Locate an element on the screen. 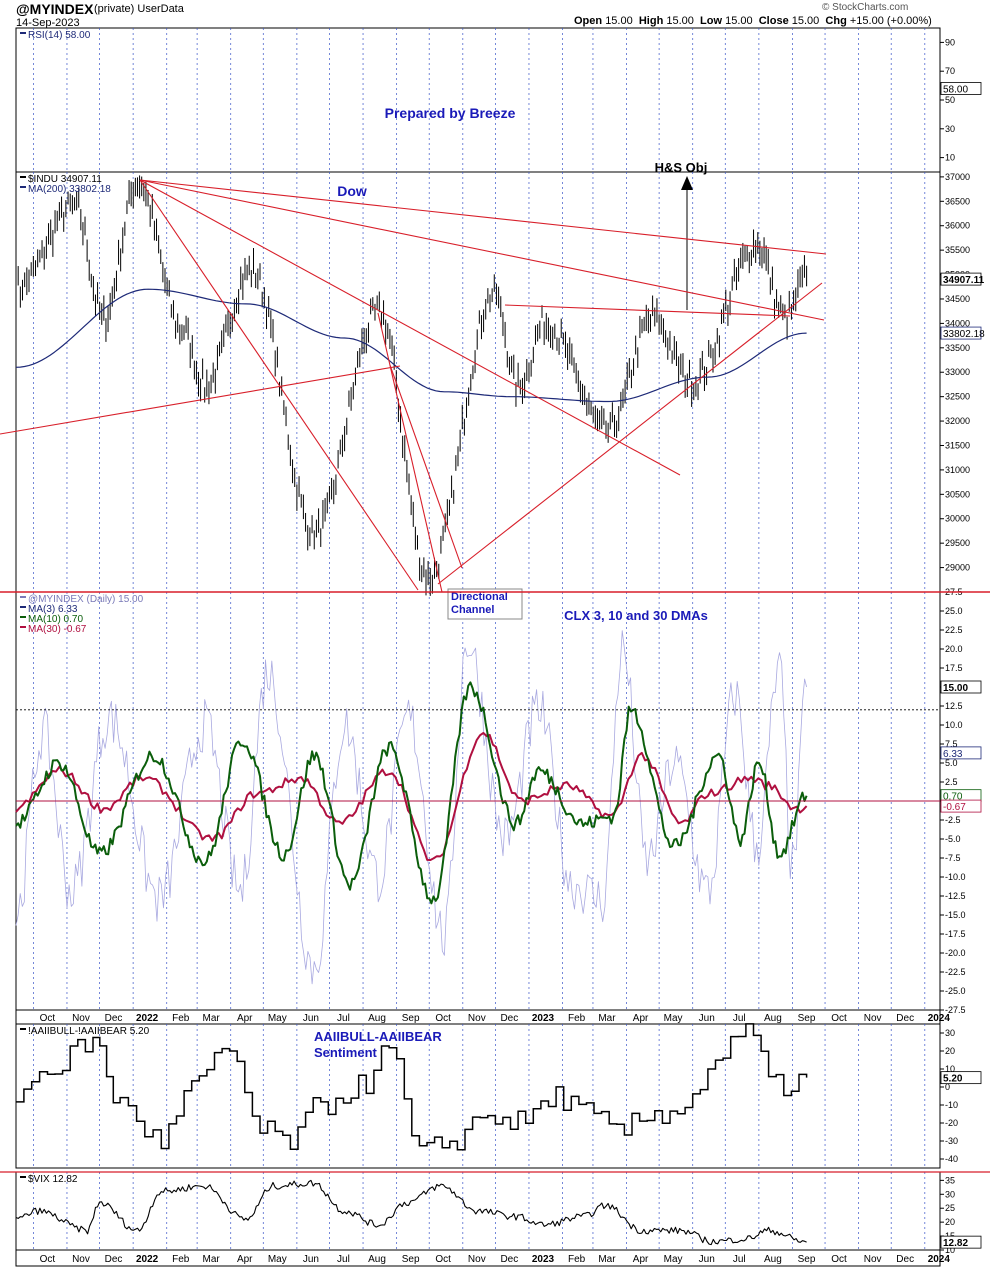 The width and height of the screenshot is (990, 1270). callout-directional-channel is located at coordinates (485, 604).